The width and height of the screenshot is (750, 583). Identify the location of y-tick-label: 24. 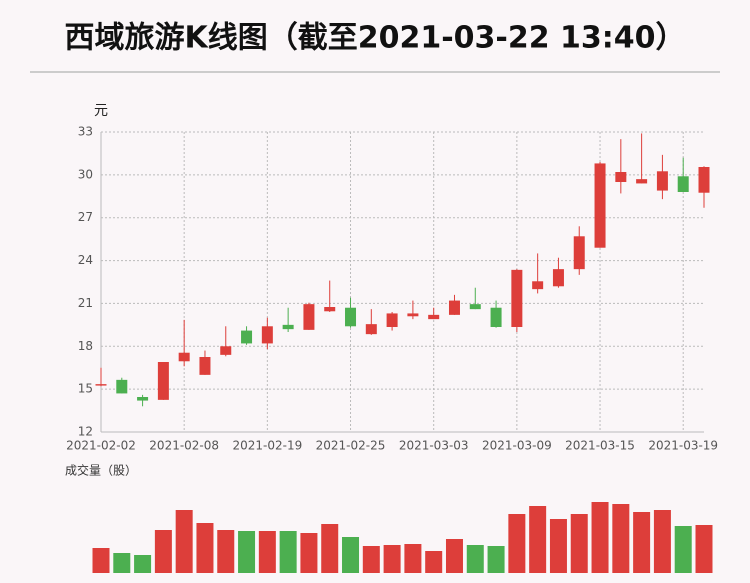
(85, 260).